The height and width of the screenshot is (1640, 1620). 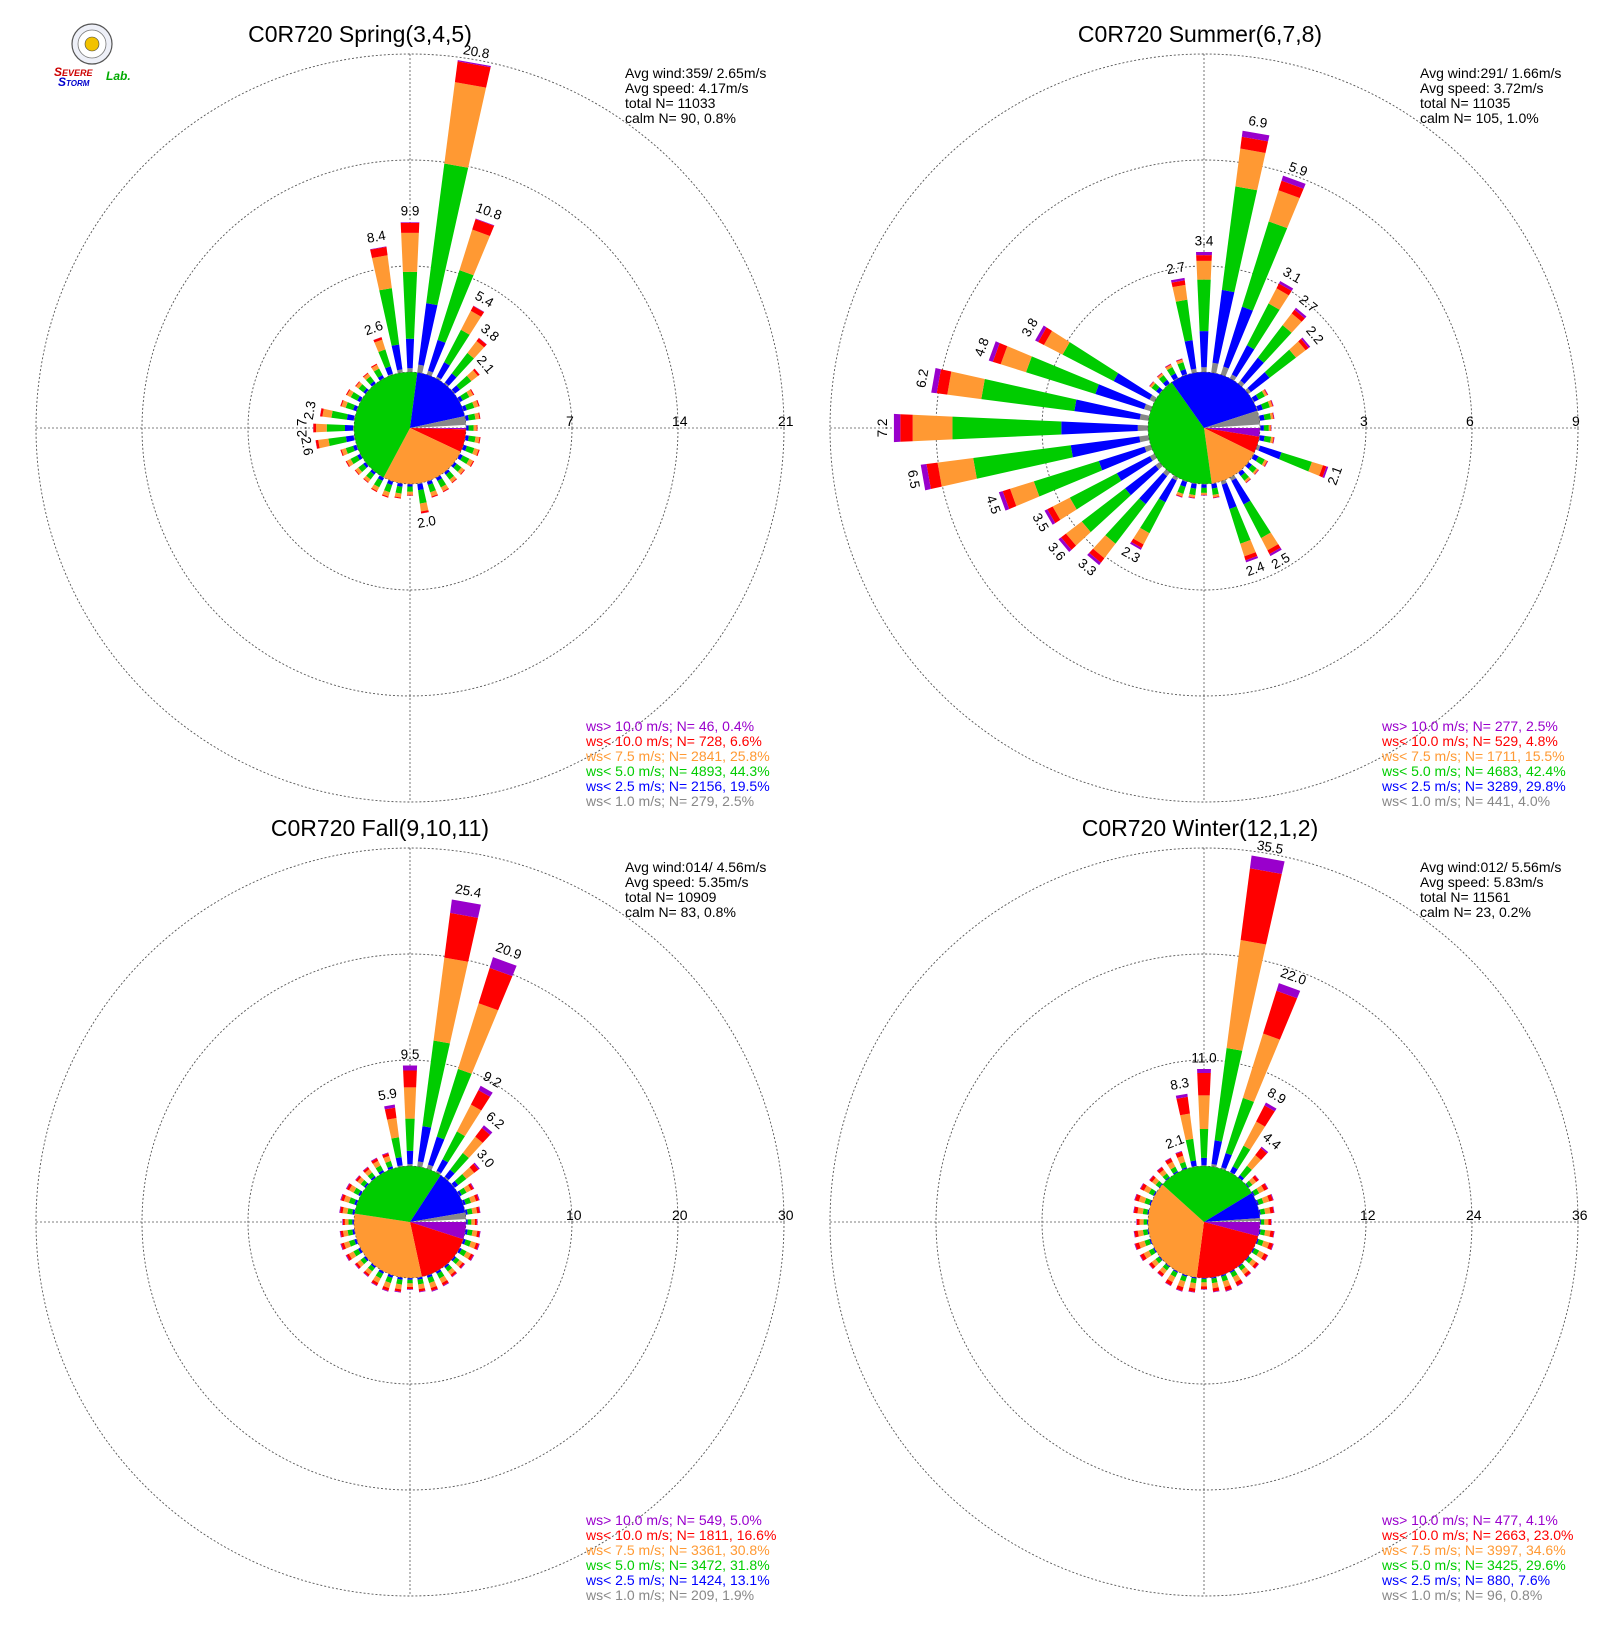 What do you see at coordinates (686, 88) in the screenshot?
I see `info-line: Avg speed: 4.17m/s` at bounding box center [686, 88].